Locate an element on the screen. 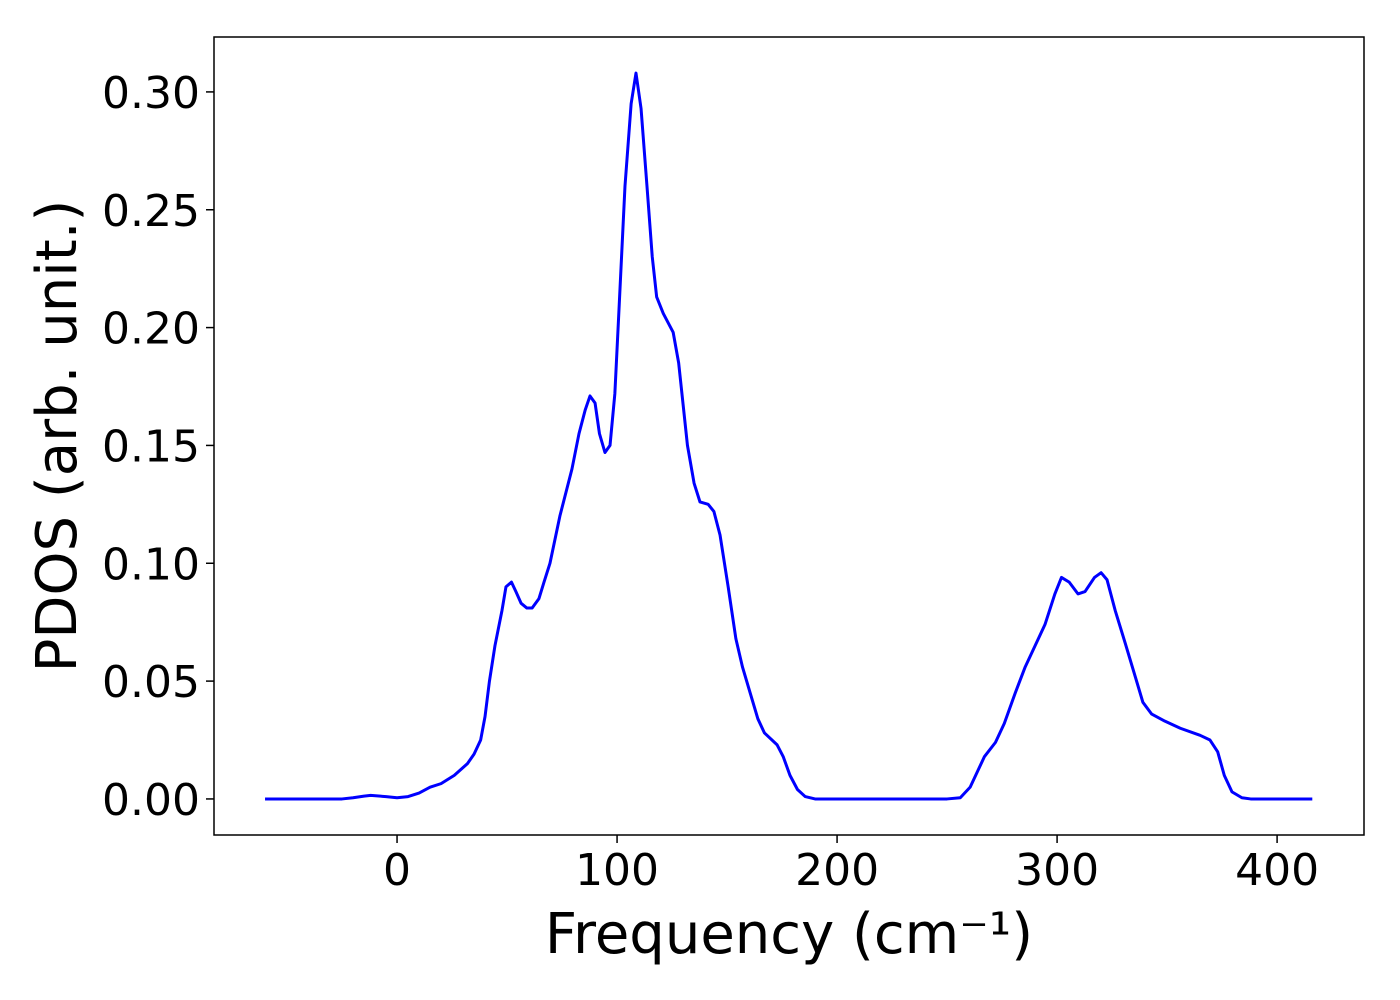 The width and height of the screenshot is (1400, 1000). y-tick-label: 0.15 is located at coordinates (151, 446).